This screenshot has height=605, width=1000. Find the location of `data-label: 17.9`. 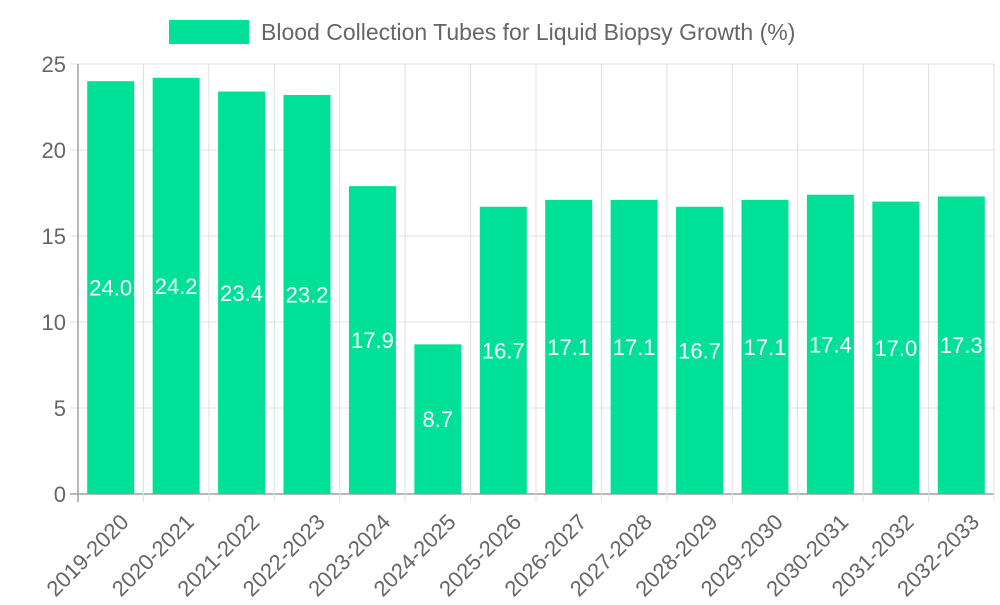

data-label: 17.9 is located at coordinates (372, 340).